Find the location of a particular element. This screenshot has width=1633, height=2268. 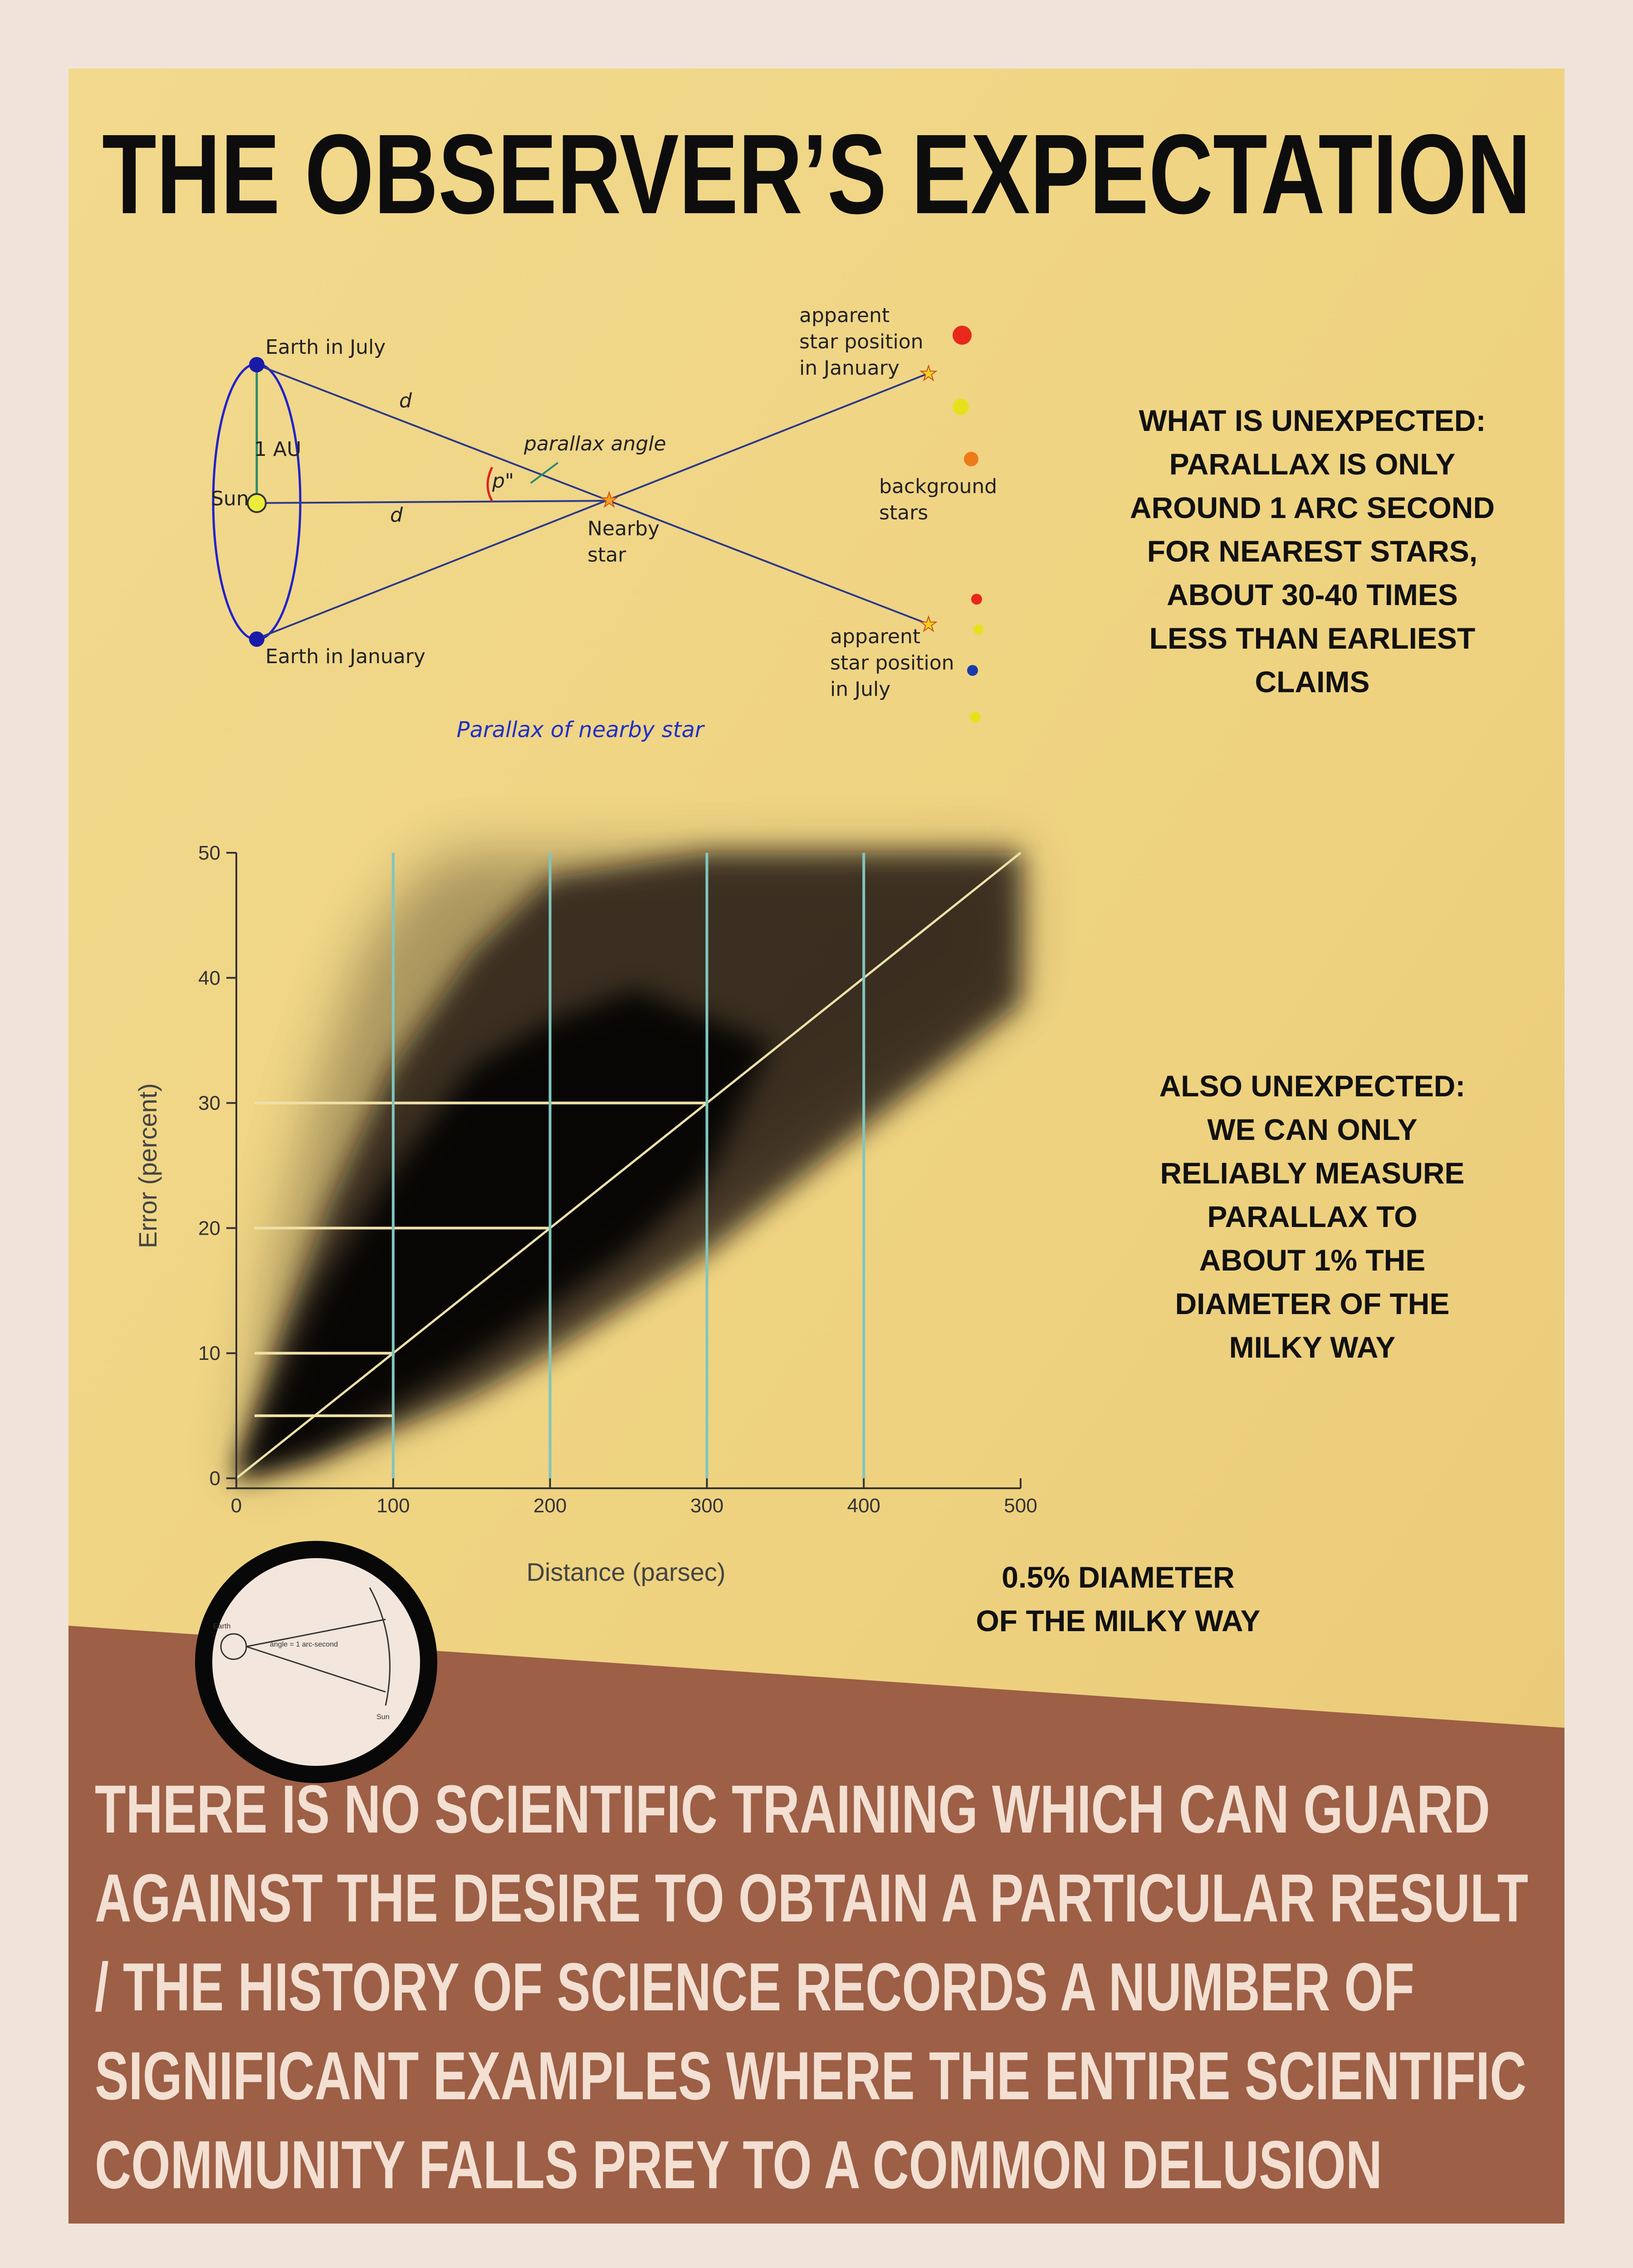

label: parallax angle is located at coordinates (594, 443).